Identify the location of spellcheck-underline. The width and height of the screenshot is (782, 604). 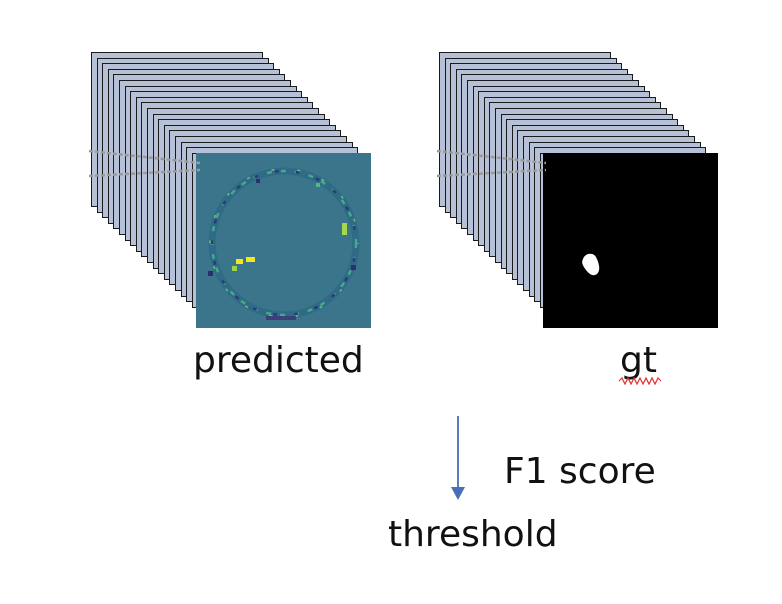
(640, 381).